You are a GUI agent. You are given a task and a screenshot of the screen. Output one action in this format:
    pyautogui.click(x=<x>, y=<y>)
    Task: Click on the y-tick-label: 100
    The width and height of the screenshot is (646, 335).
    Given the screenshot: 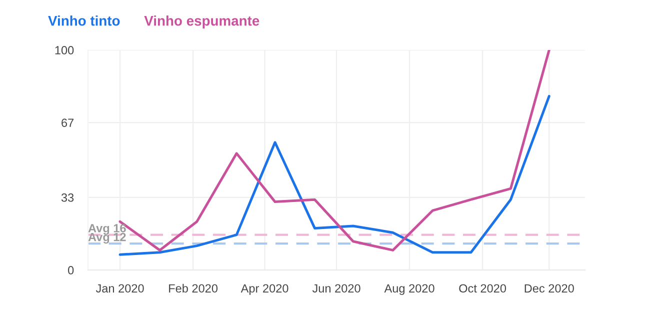 What is the action you would take?
    pyautogui.click(x=64, y=50)
    